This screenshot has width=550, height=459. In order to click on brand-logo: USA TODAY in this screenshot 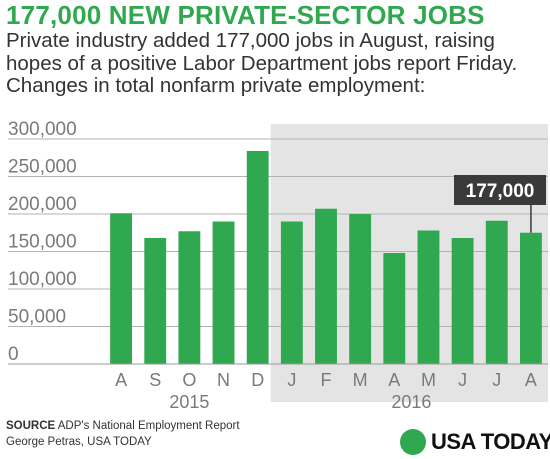, I will do `click(475, 442)`.